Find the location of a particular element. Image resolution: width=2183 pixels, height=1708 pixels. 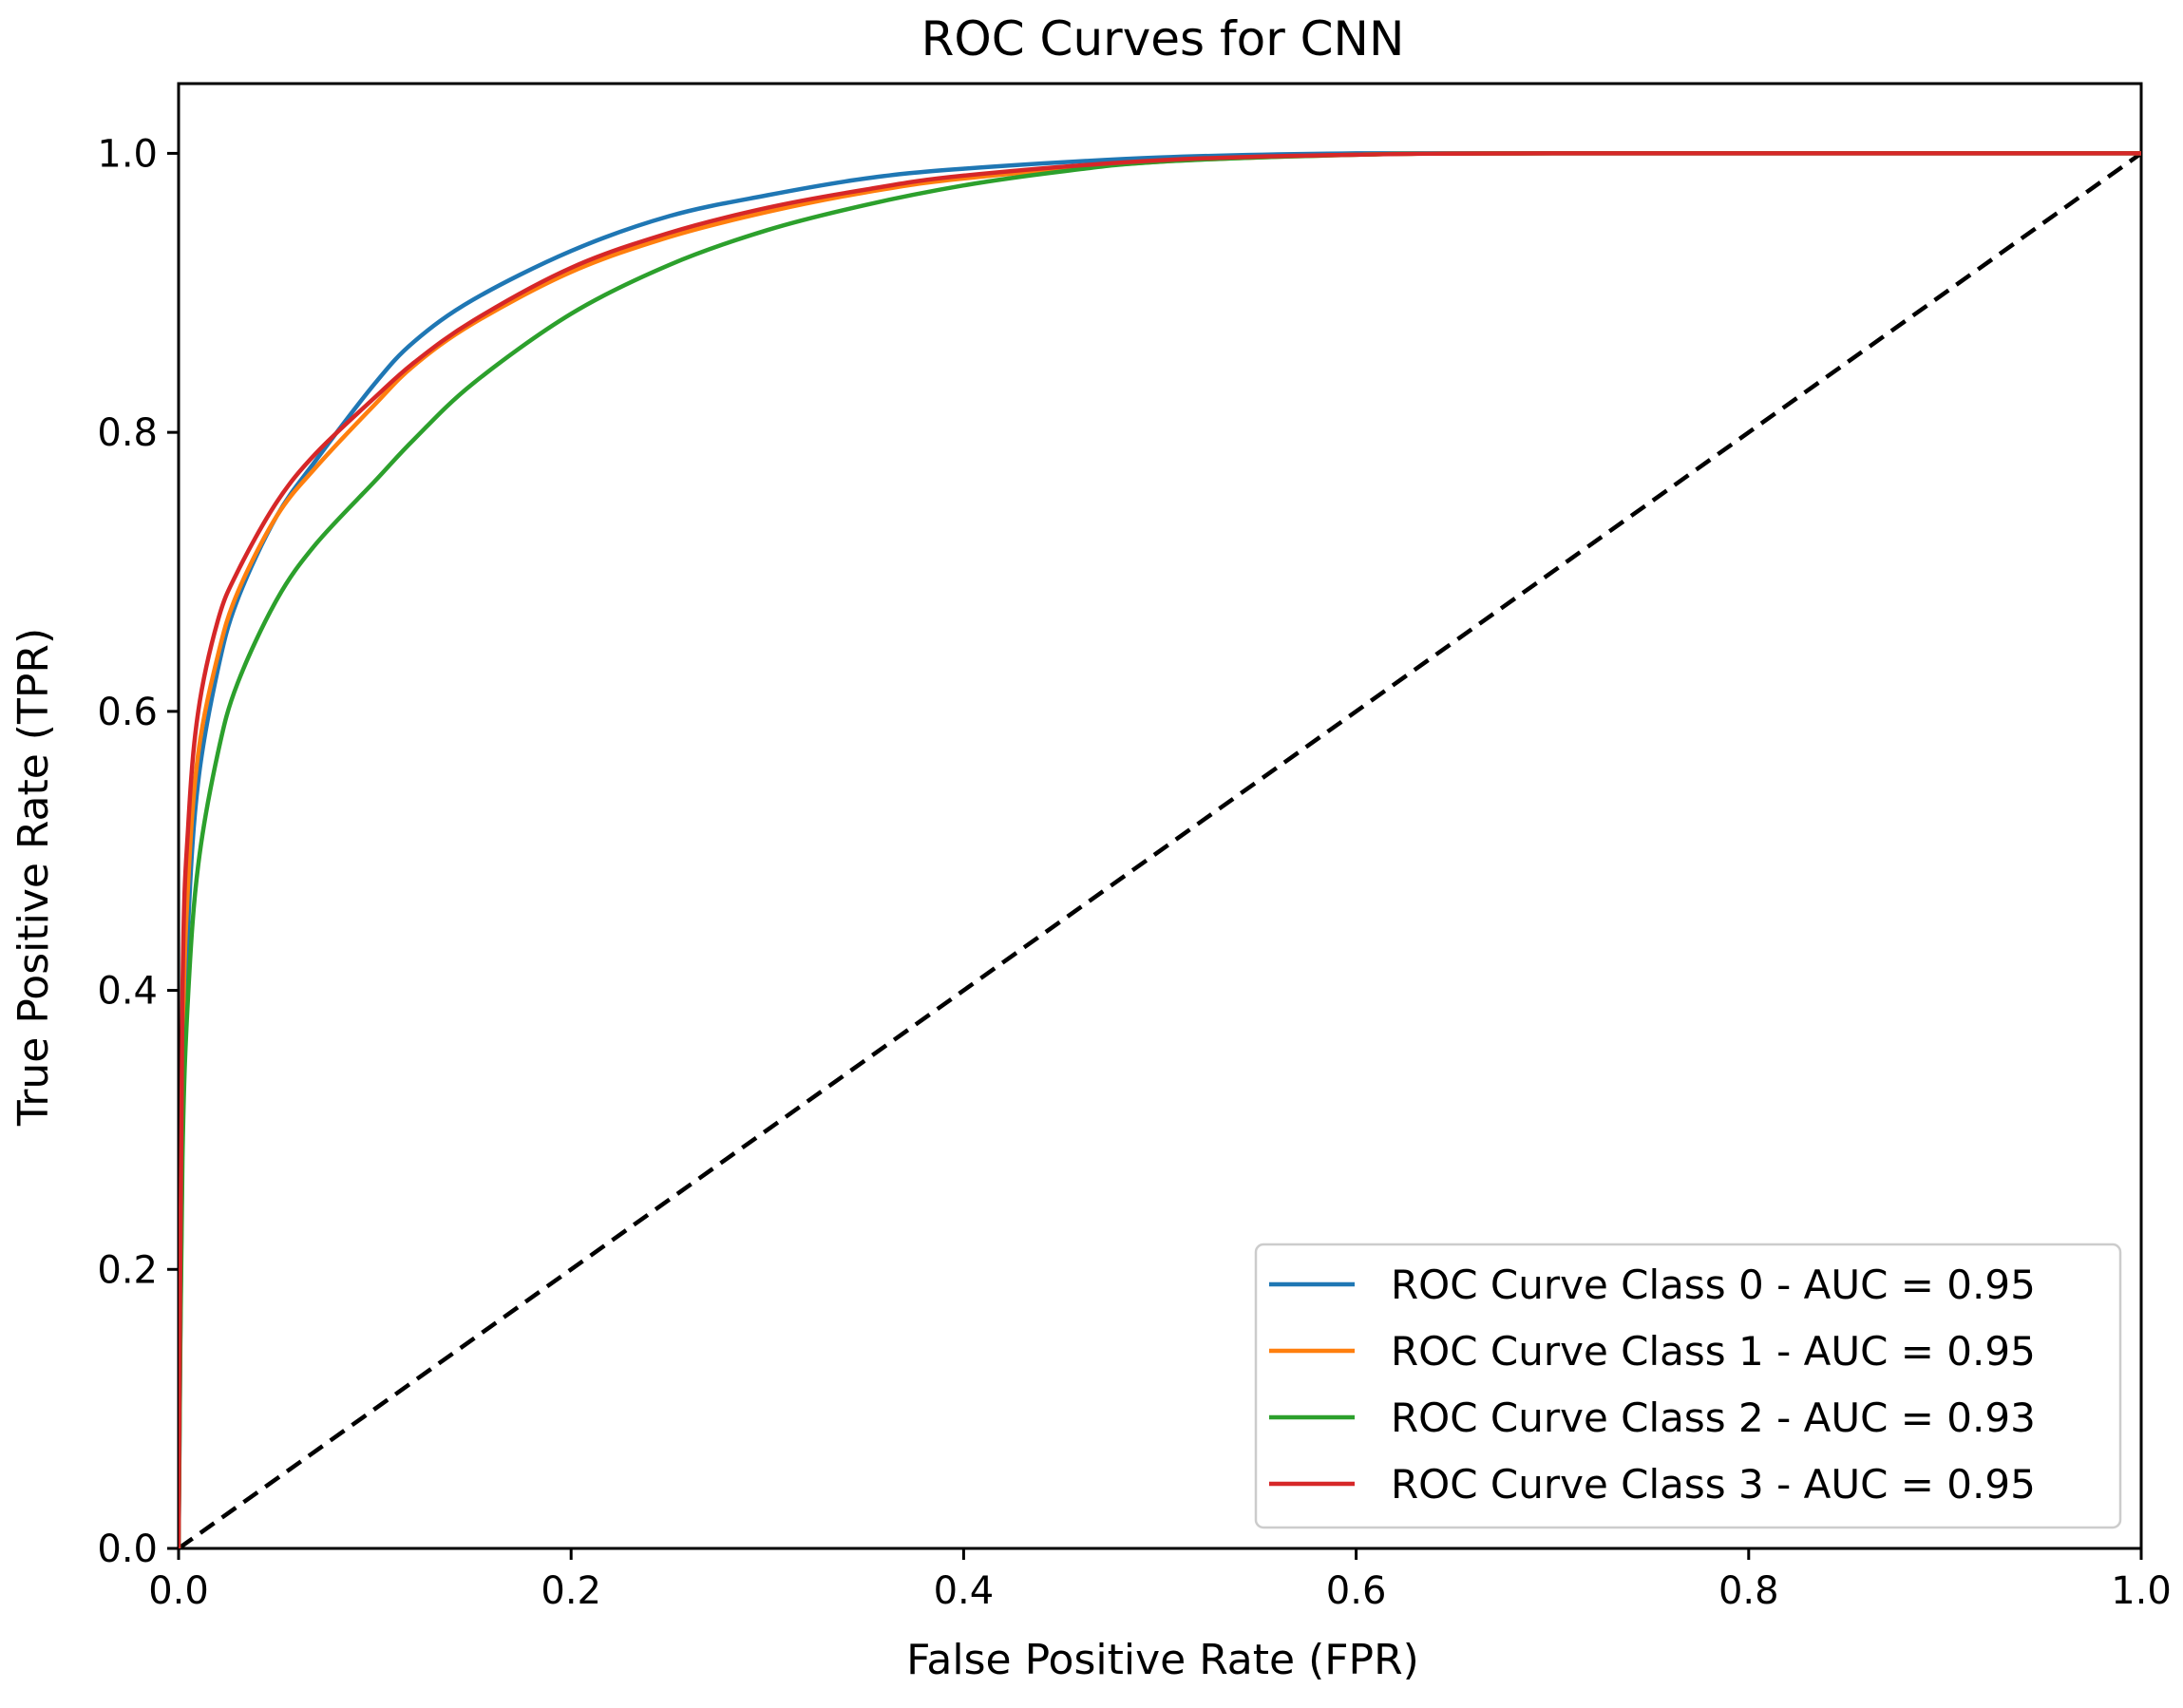

legend-label-class-2: ROC Curve Class 2 - AUC = 0.93 is located at coordinates (1713, 1418).